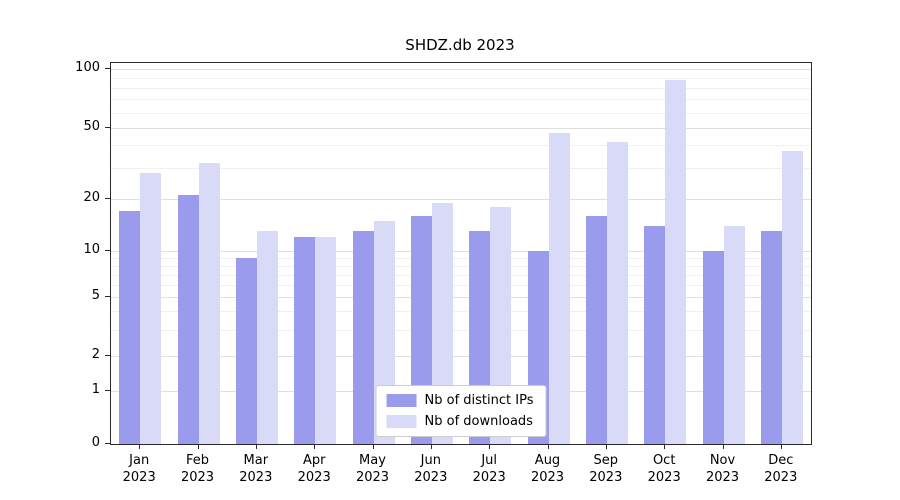  I want to click on bar-distinct-ips-sep, so click(596, 329).